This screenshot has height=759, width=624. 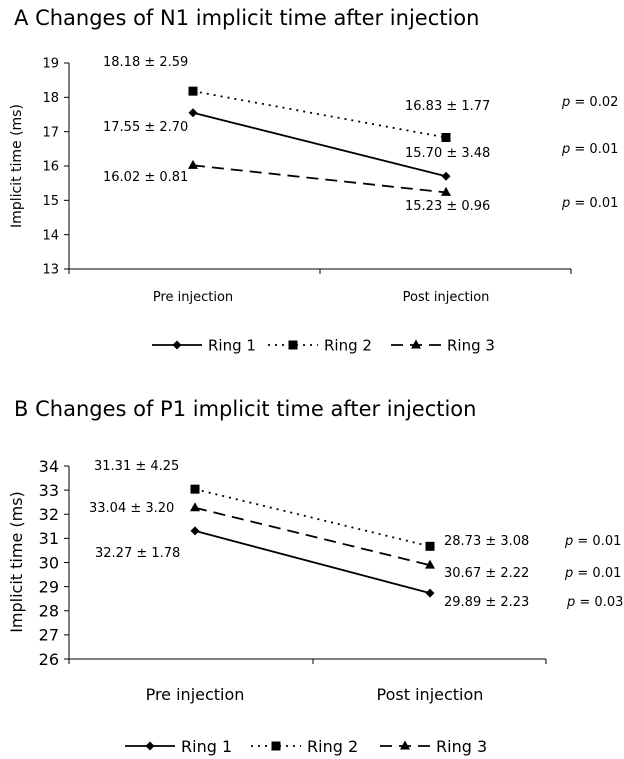 I want to click on chart-a-legend: Ring 1 Ring 2 Ring 3, so click(x=323, y=345).